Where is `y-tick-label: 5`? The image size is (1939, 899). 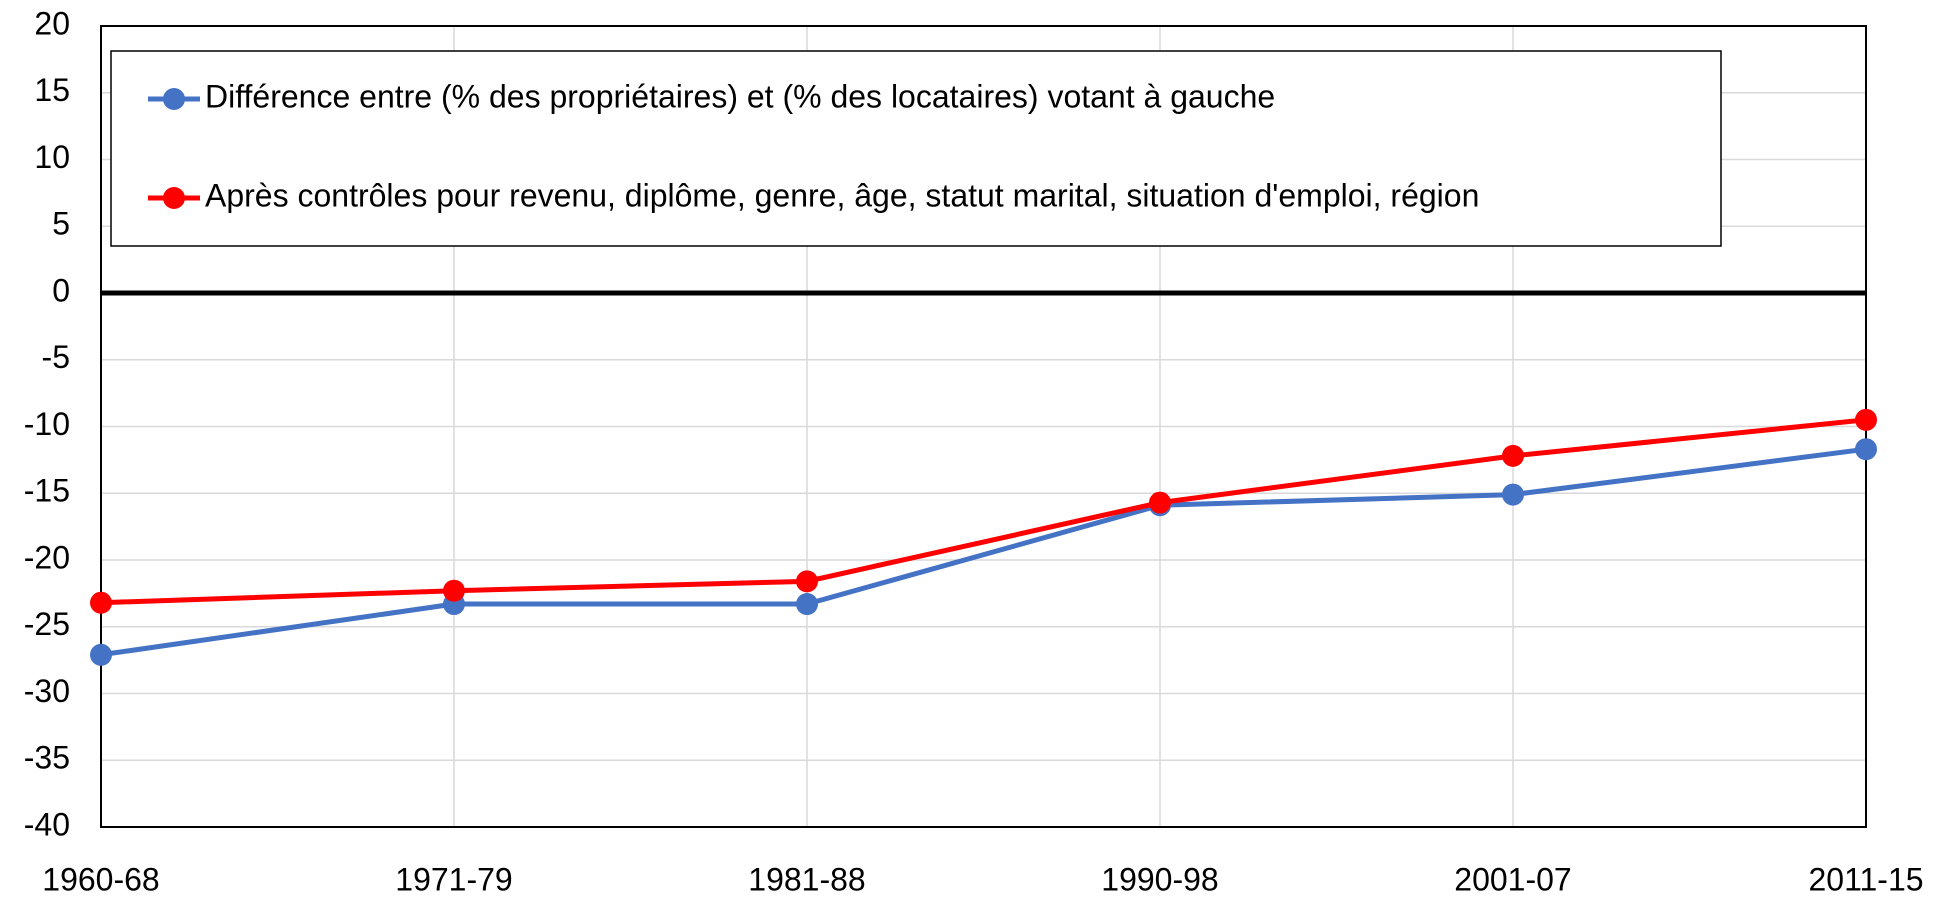
y-tick-label: 5 is located at coordinates (61, 224).